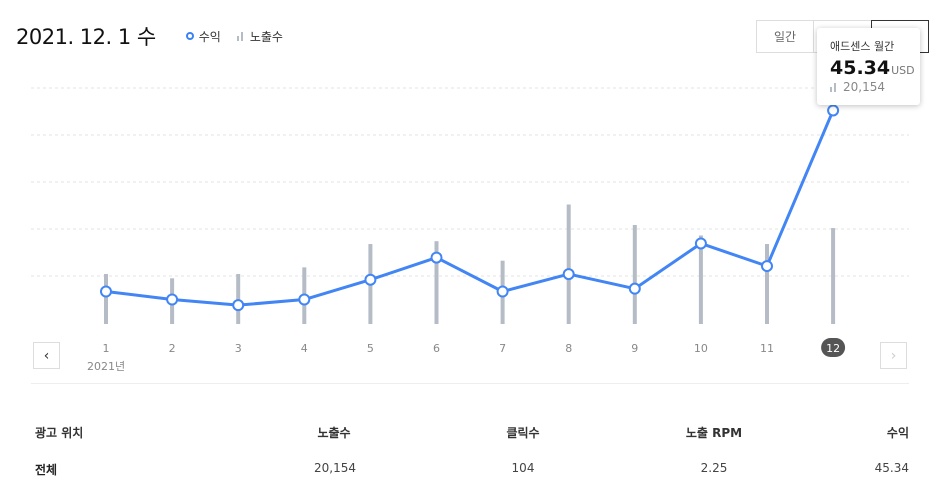  I want to click on x-tick-label: 5, so click(370, 348).